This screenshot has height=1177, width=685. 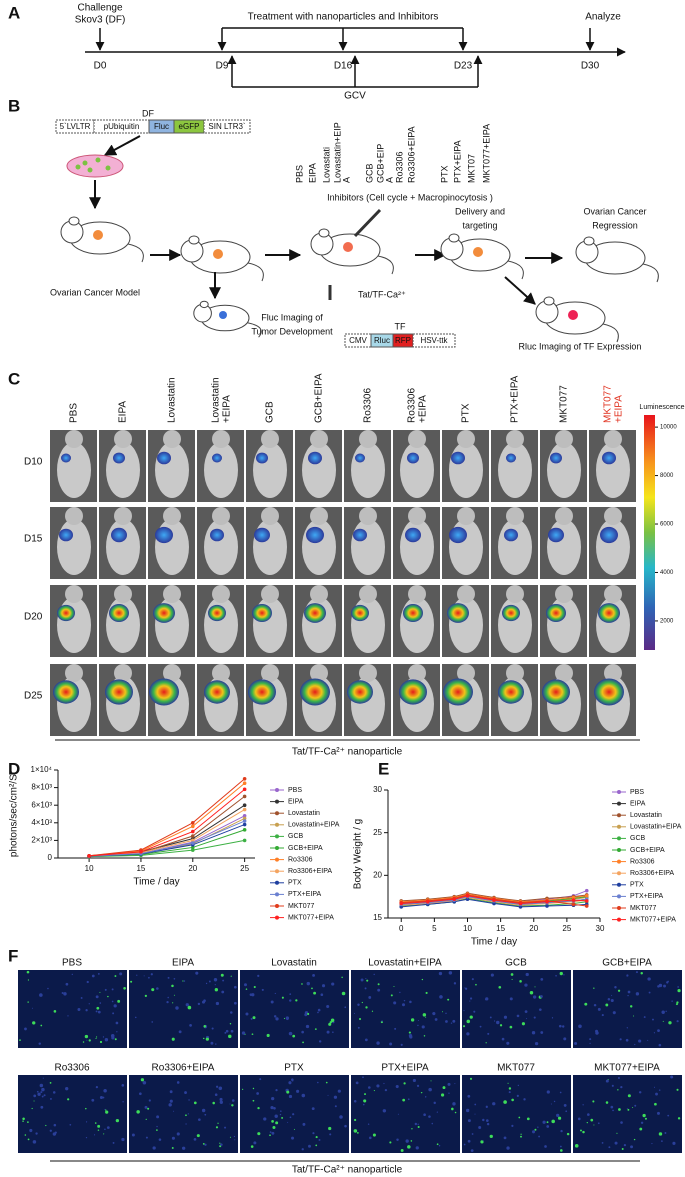 What do you see at coordinates (444, 174) in the screenshot?
I see `inhibitor-label: PTX` at bounding box center [444, 174].